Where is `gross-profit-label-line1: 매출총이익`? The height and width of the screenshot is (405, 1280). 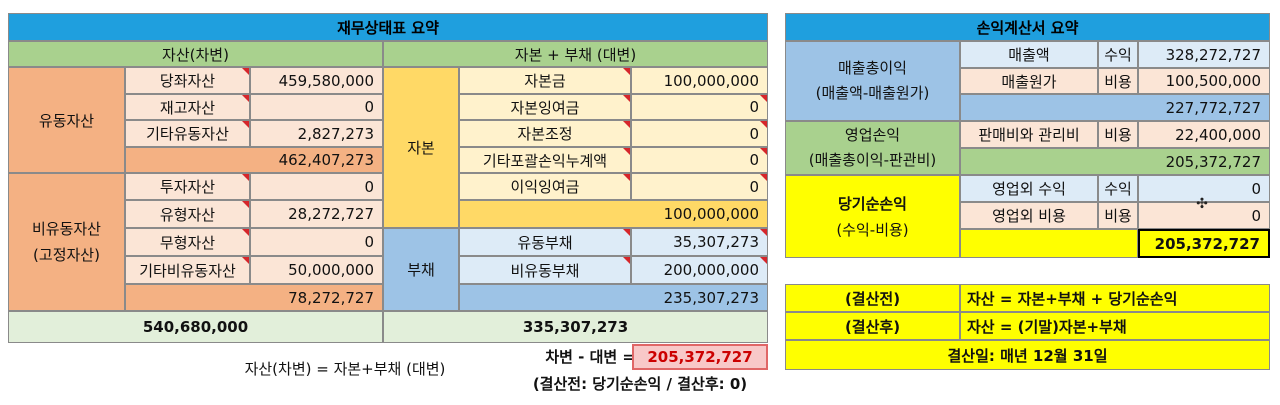
gross-profit-label-line1: 매출총이익 is located at coordinates (872, 68).